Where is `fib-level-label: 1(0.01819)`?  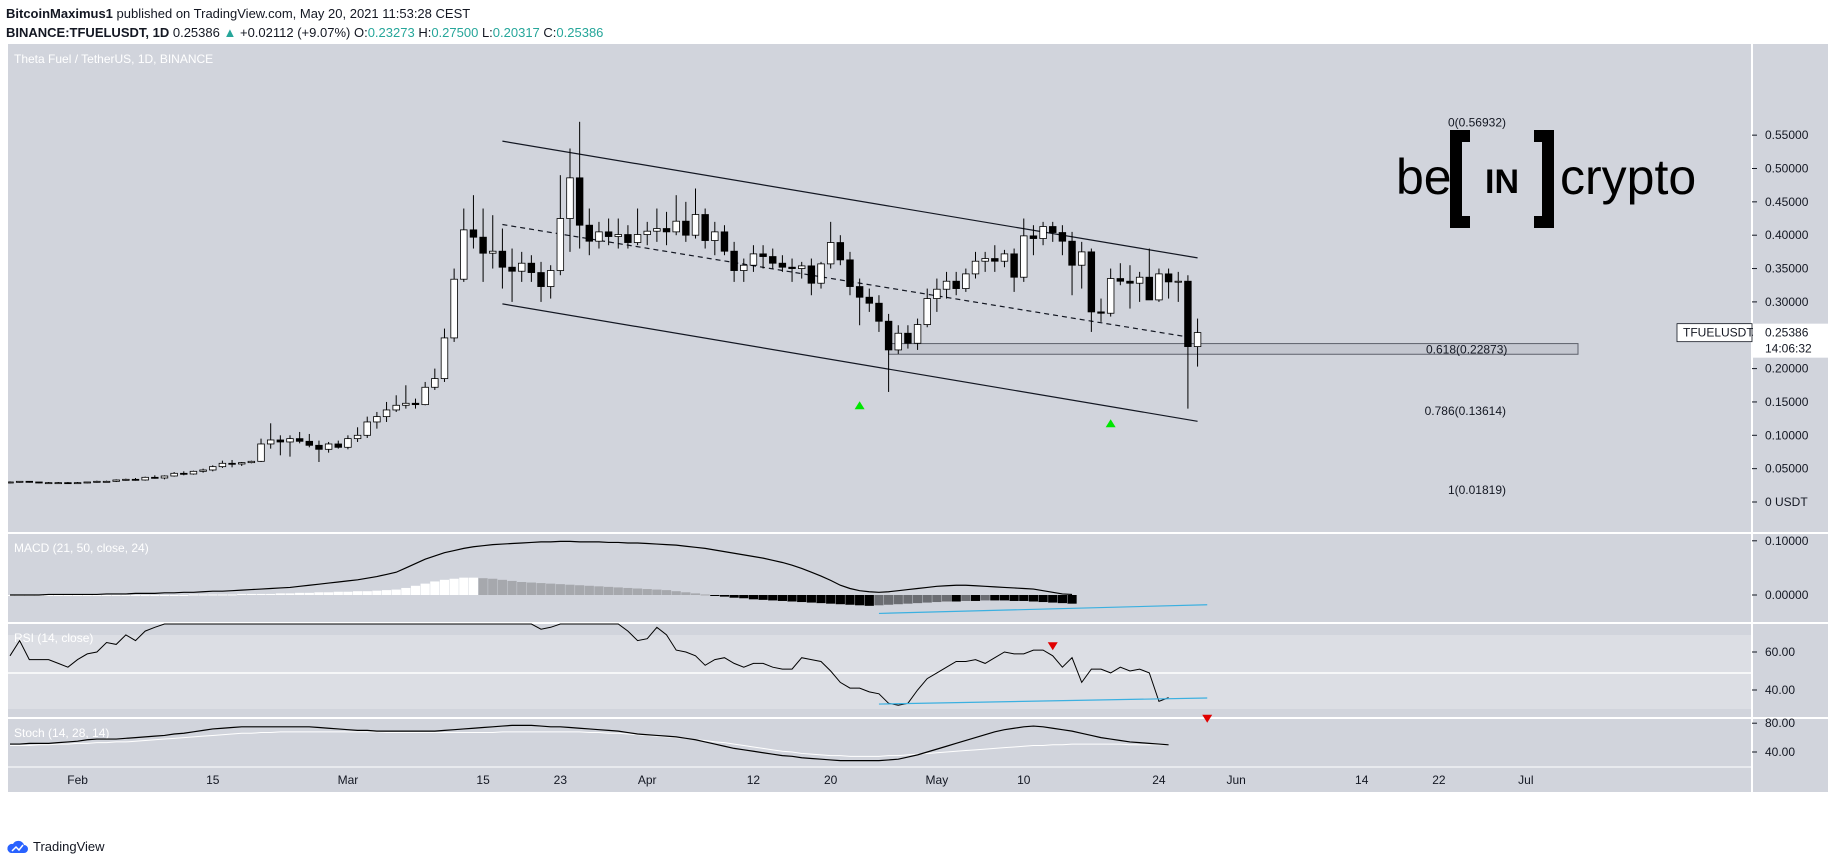 fib-level-label: 1(0.01819) is located at coordinates (1477, 490).